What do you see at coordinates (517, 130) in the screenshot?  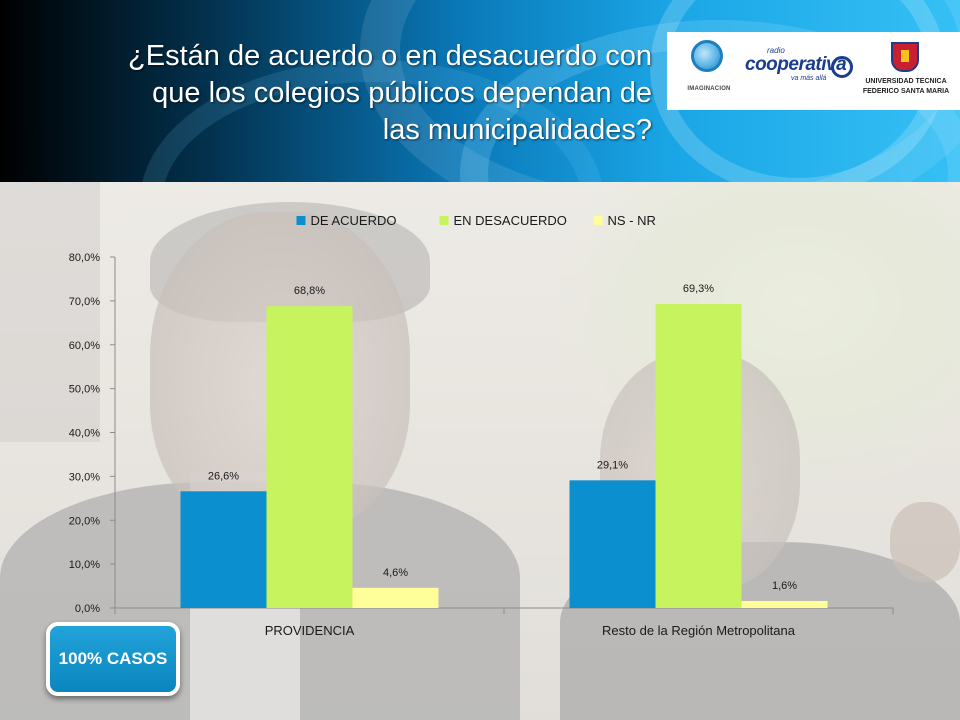 I see `title-line-3: las municipalidades?` at bounding box center [517, 130].